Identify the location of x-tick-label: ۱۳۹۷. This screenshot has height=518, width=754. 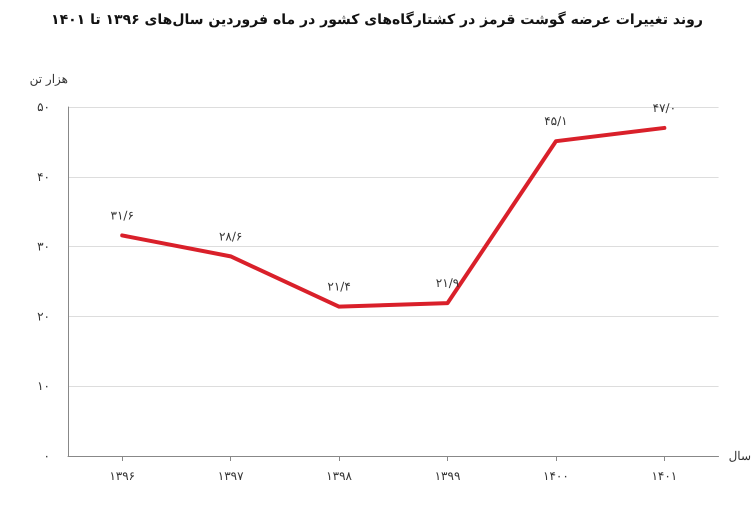
(231, 476).